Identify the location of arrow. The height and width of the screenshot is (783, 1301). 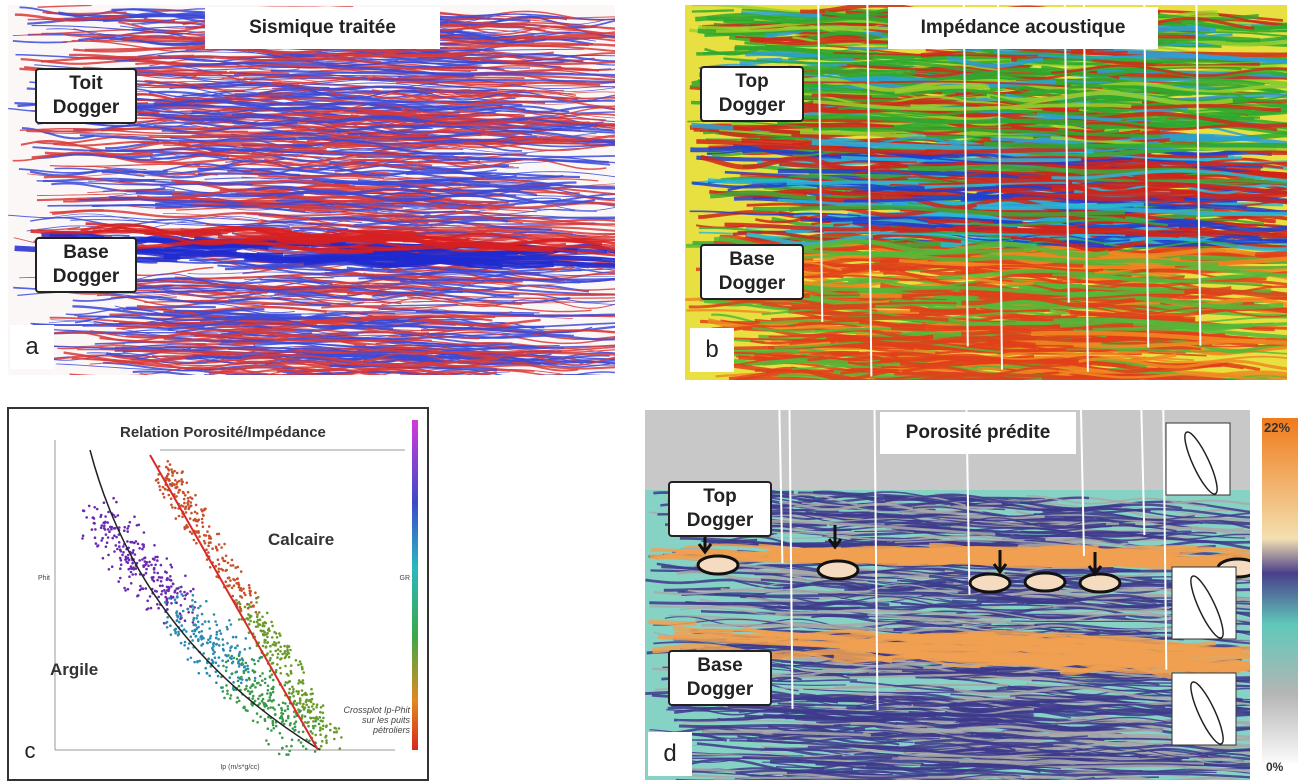
(835, 537).